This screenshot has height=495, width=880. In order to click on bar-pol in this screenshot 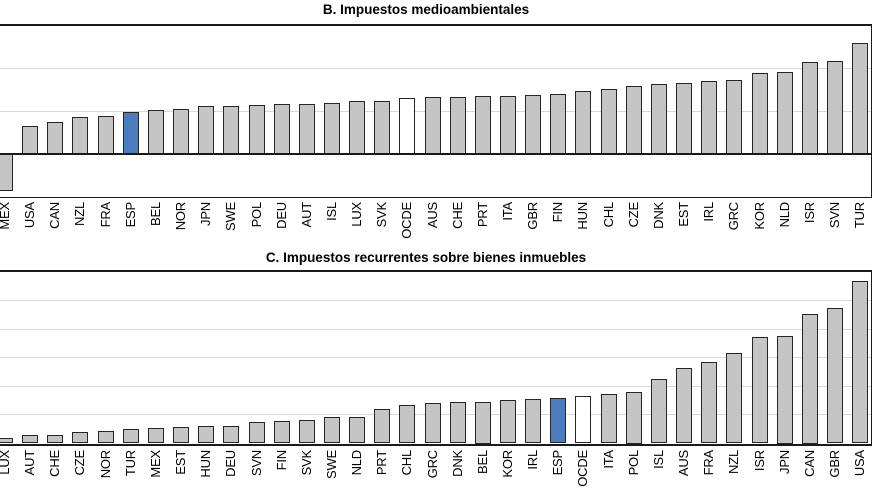, I will do `click(633, 417)`.